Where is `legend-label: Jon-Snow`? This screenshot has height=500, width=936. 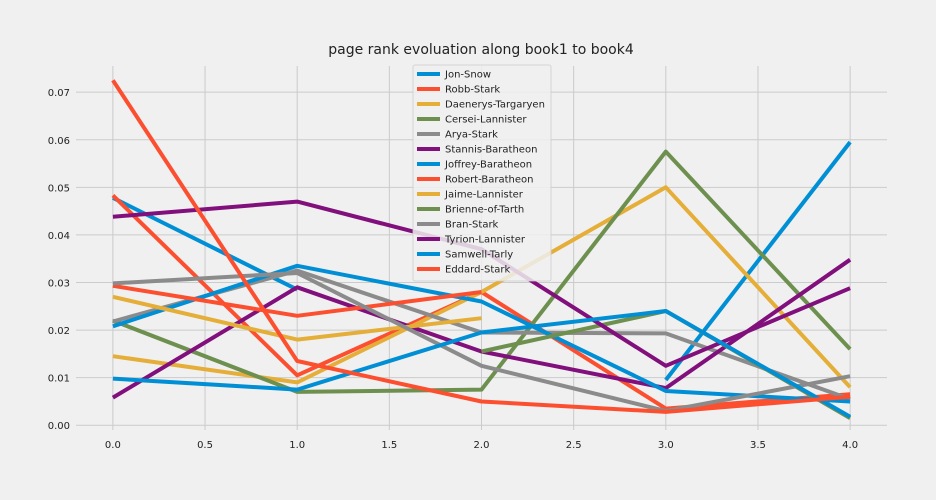 legend-label: Jon-Snow is located at coordinates (467, 75).